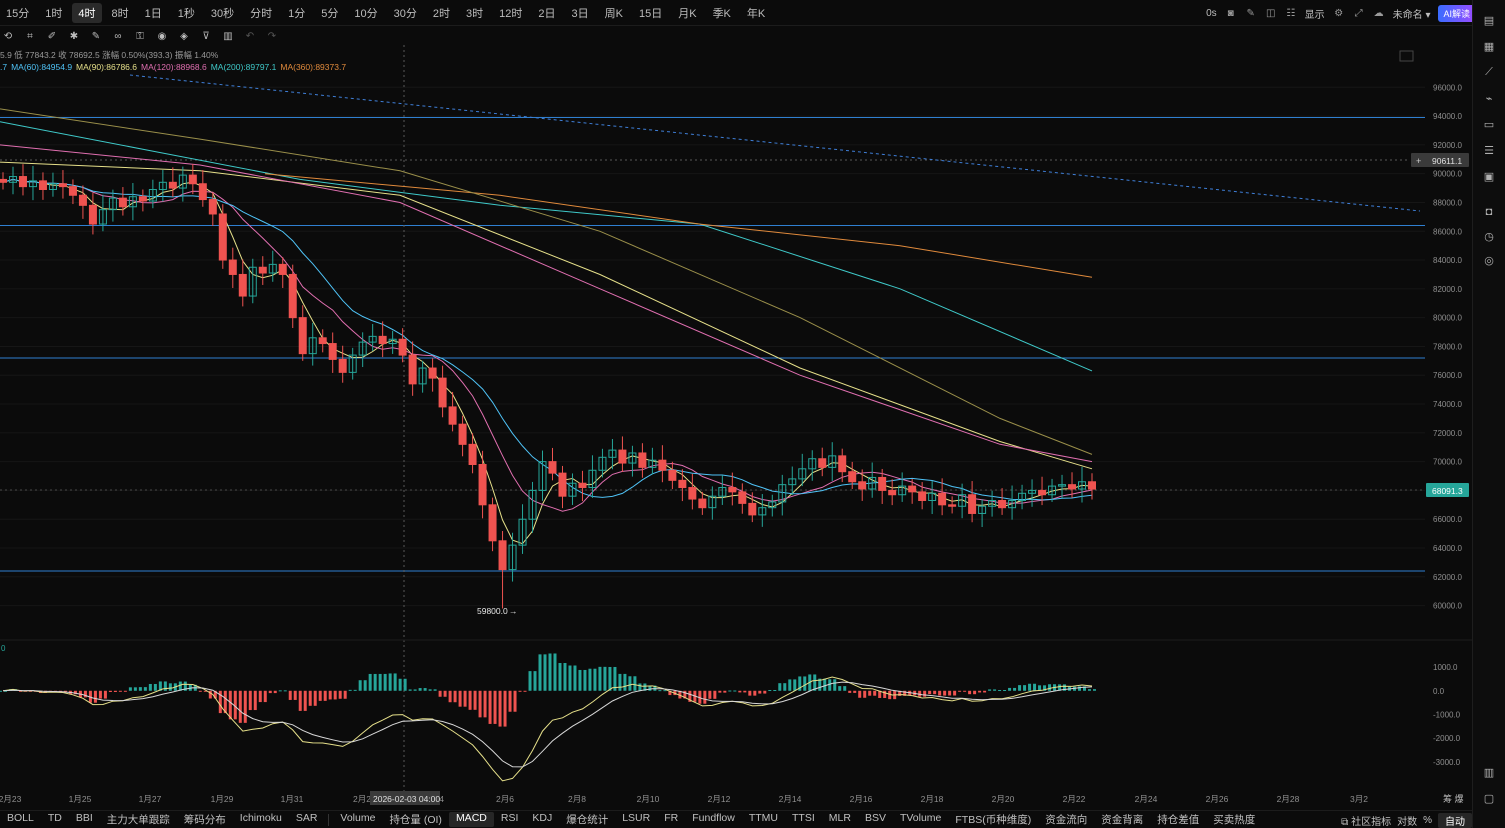 This screenshot has height=828, width=1505. I want to click on indicator-main-4: 筹码分布, so click(204, 820).